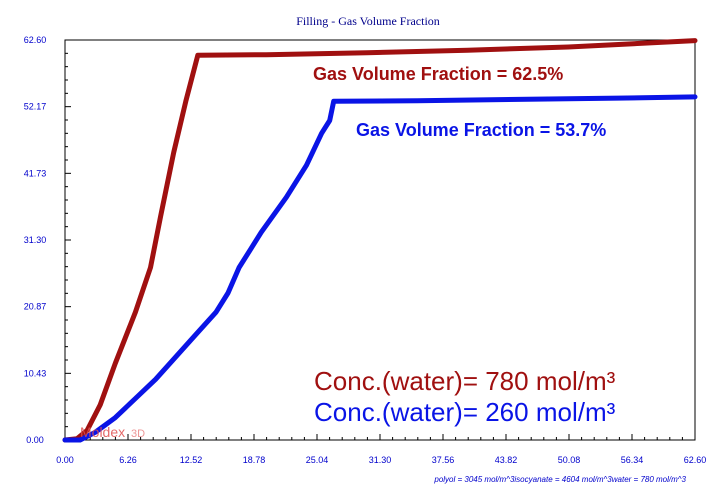  What do you see at coordinates (368, 21) in the screenshot?
I see `chart-title: Filling - Gas Volume Fraction` at bounding box center [368, 21].